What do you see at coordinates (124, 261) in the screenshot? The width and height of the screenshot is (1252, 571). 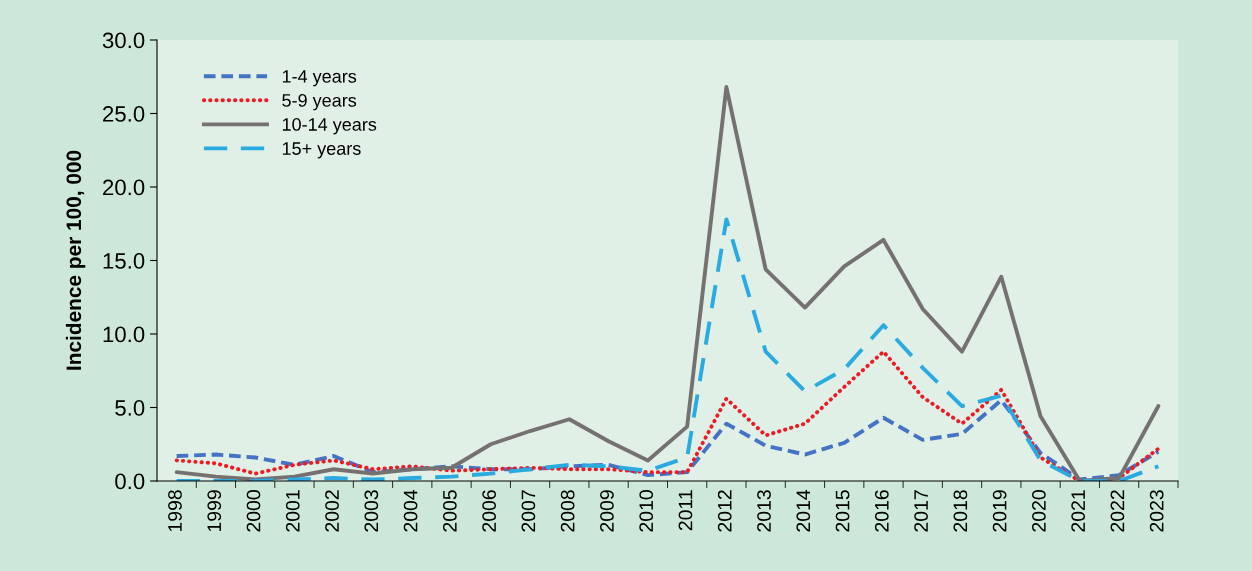 I see `y-tick-label: 15.0` at bounding box center [124, 261].